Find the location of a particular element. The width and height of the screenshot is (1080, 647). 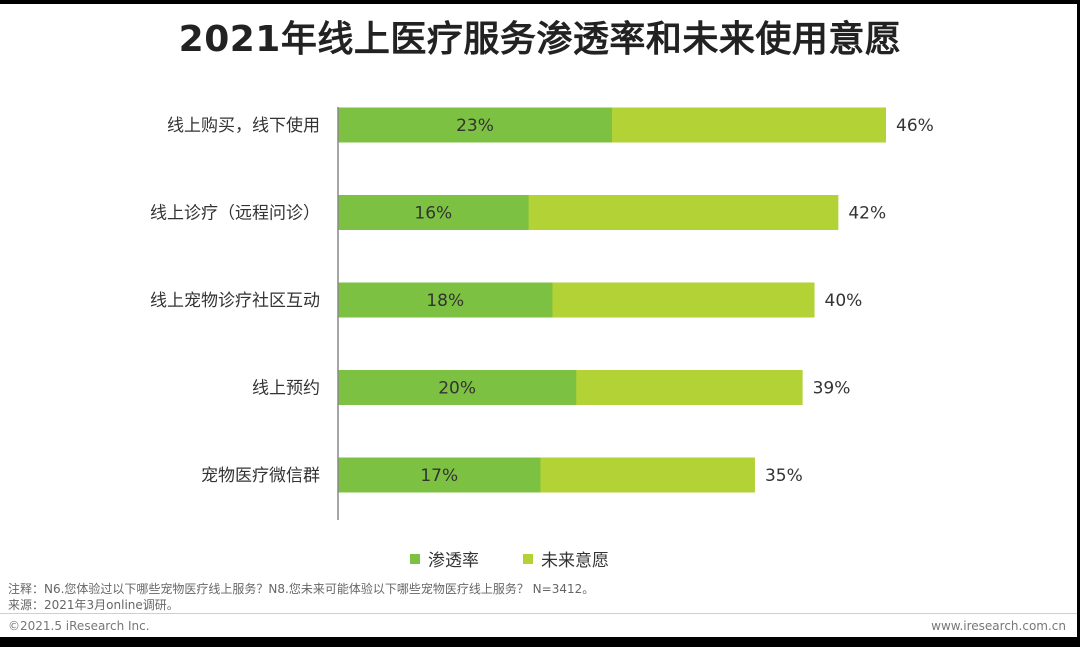

data-label-penetration: 17% is located at coordinates (439, 476).